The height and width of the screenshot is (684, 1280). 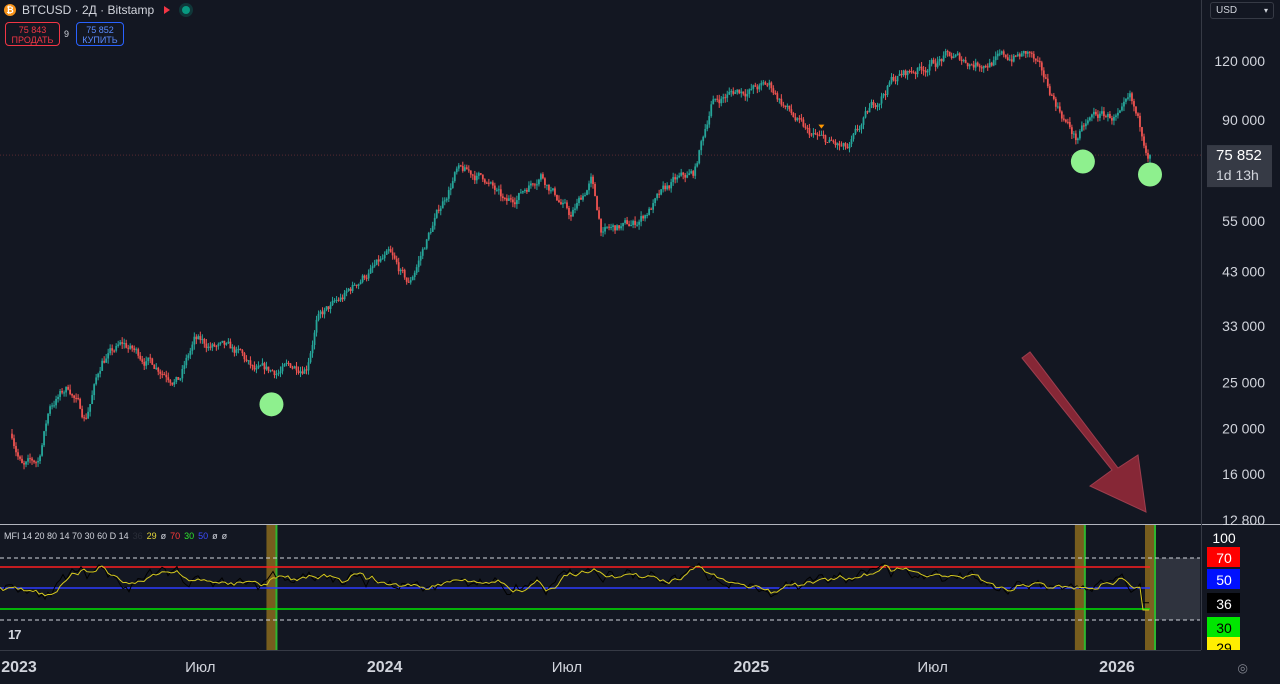 I want to click on currency-select: USD ▾, so click(x=1242, y=10).